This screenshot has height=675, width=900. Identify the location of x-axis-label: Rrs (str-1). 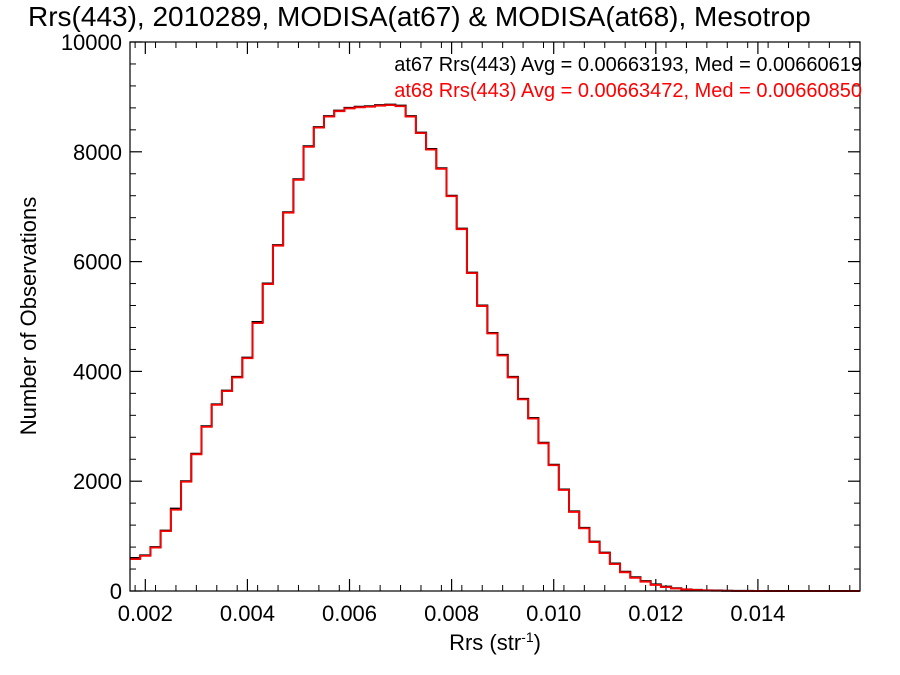
(495, 642).